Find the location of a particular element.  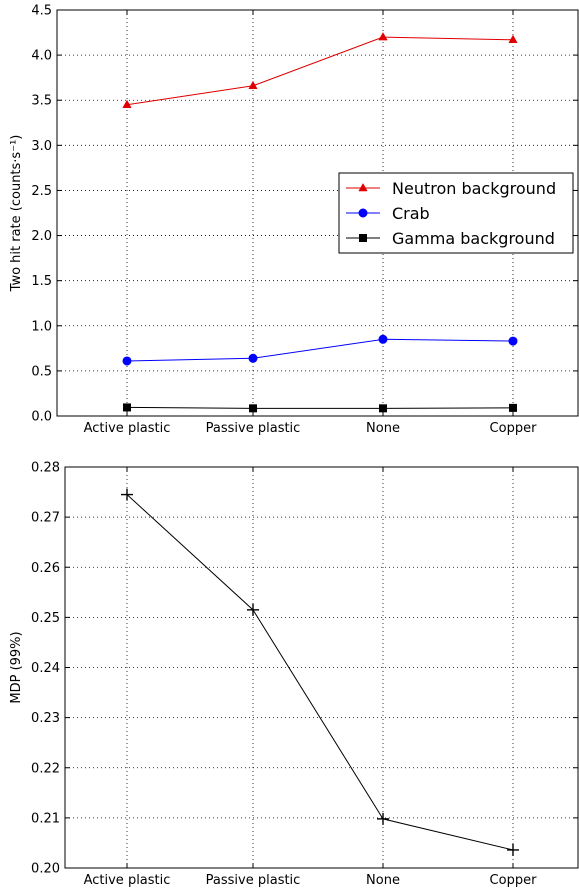

rate-chart-y-tick-label: 3.5 is located at coordinates (41, 101).